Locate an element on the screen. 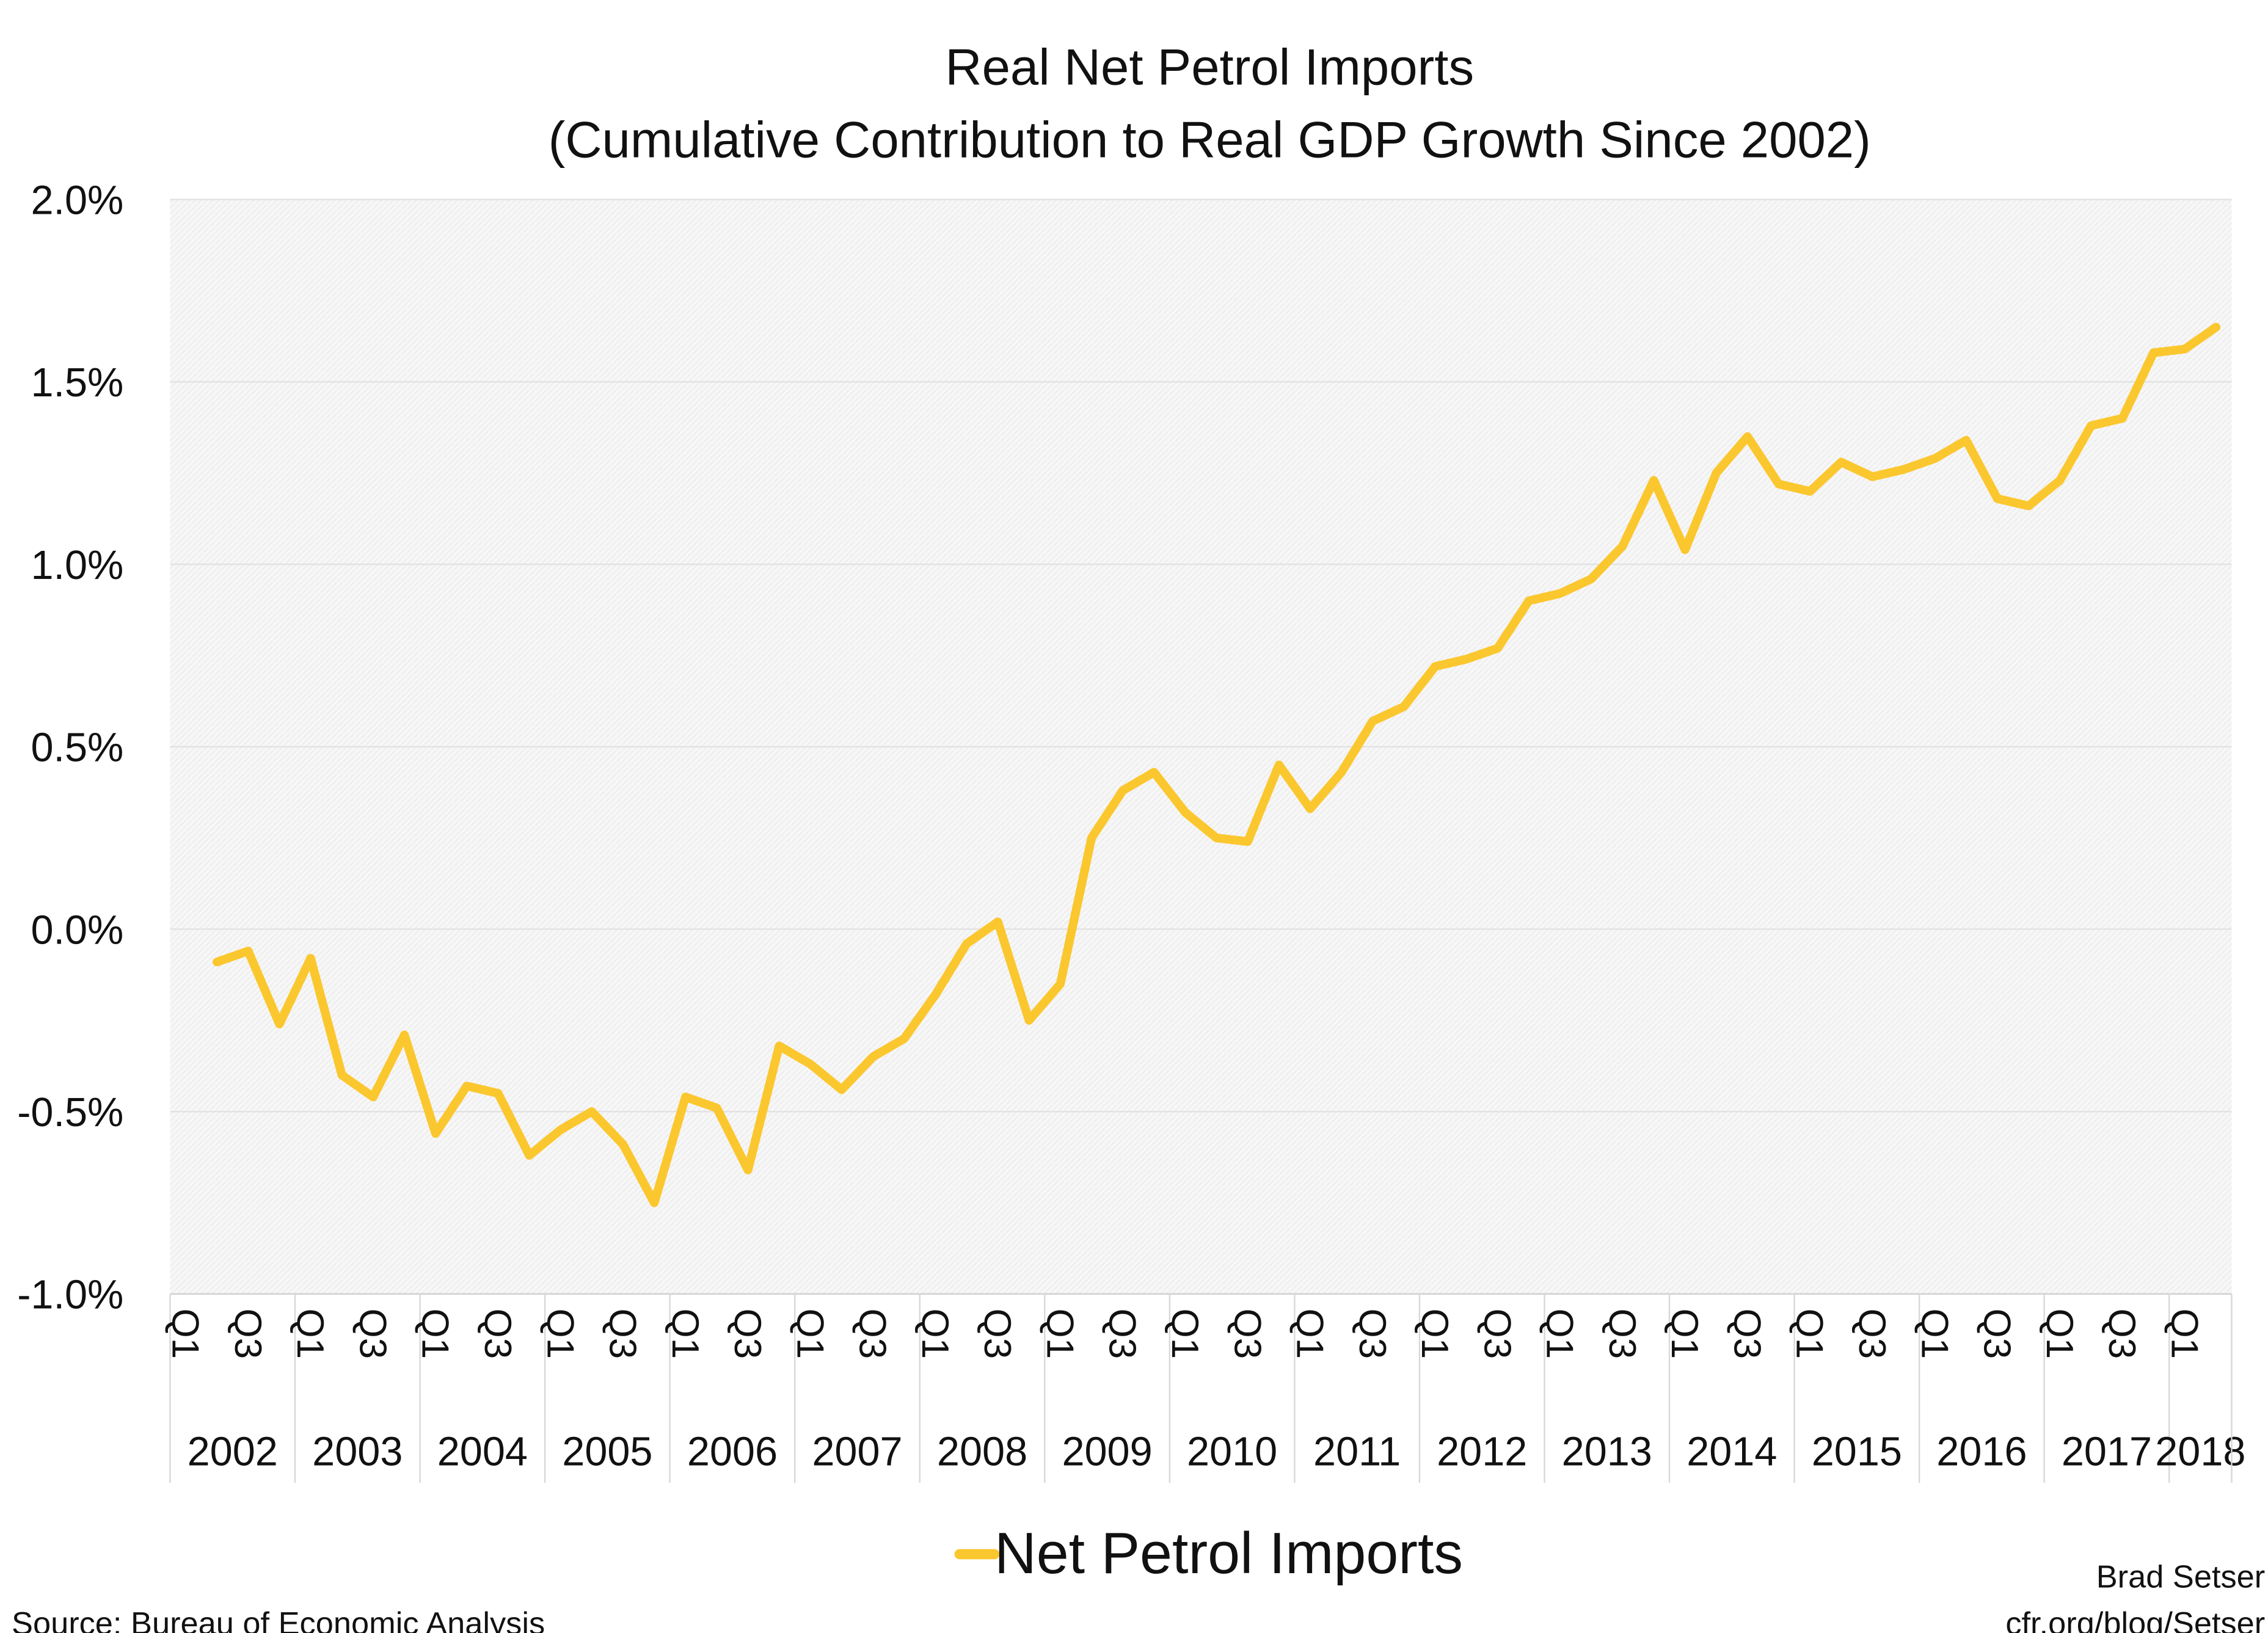  y-tick-label: 0.5% is located at coordinates (77, 748).